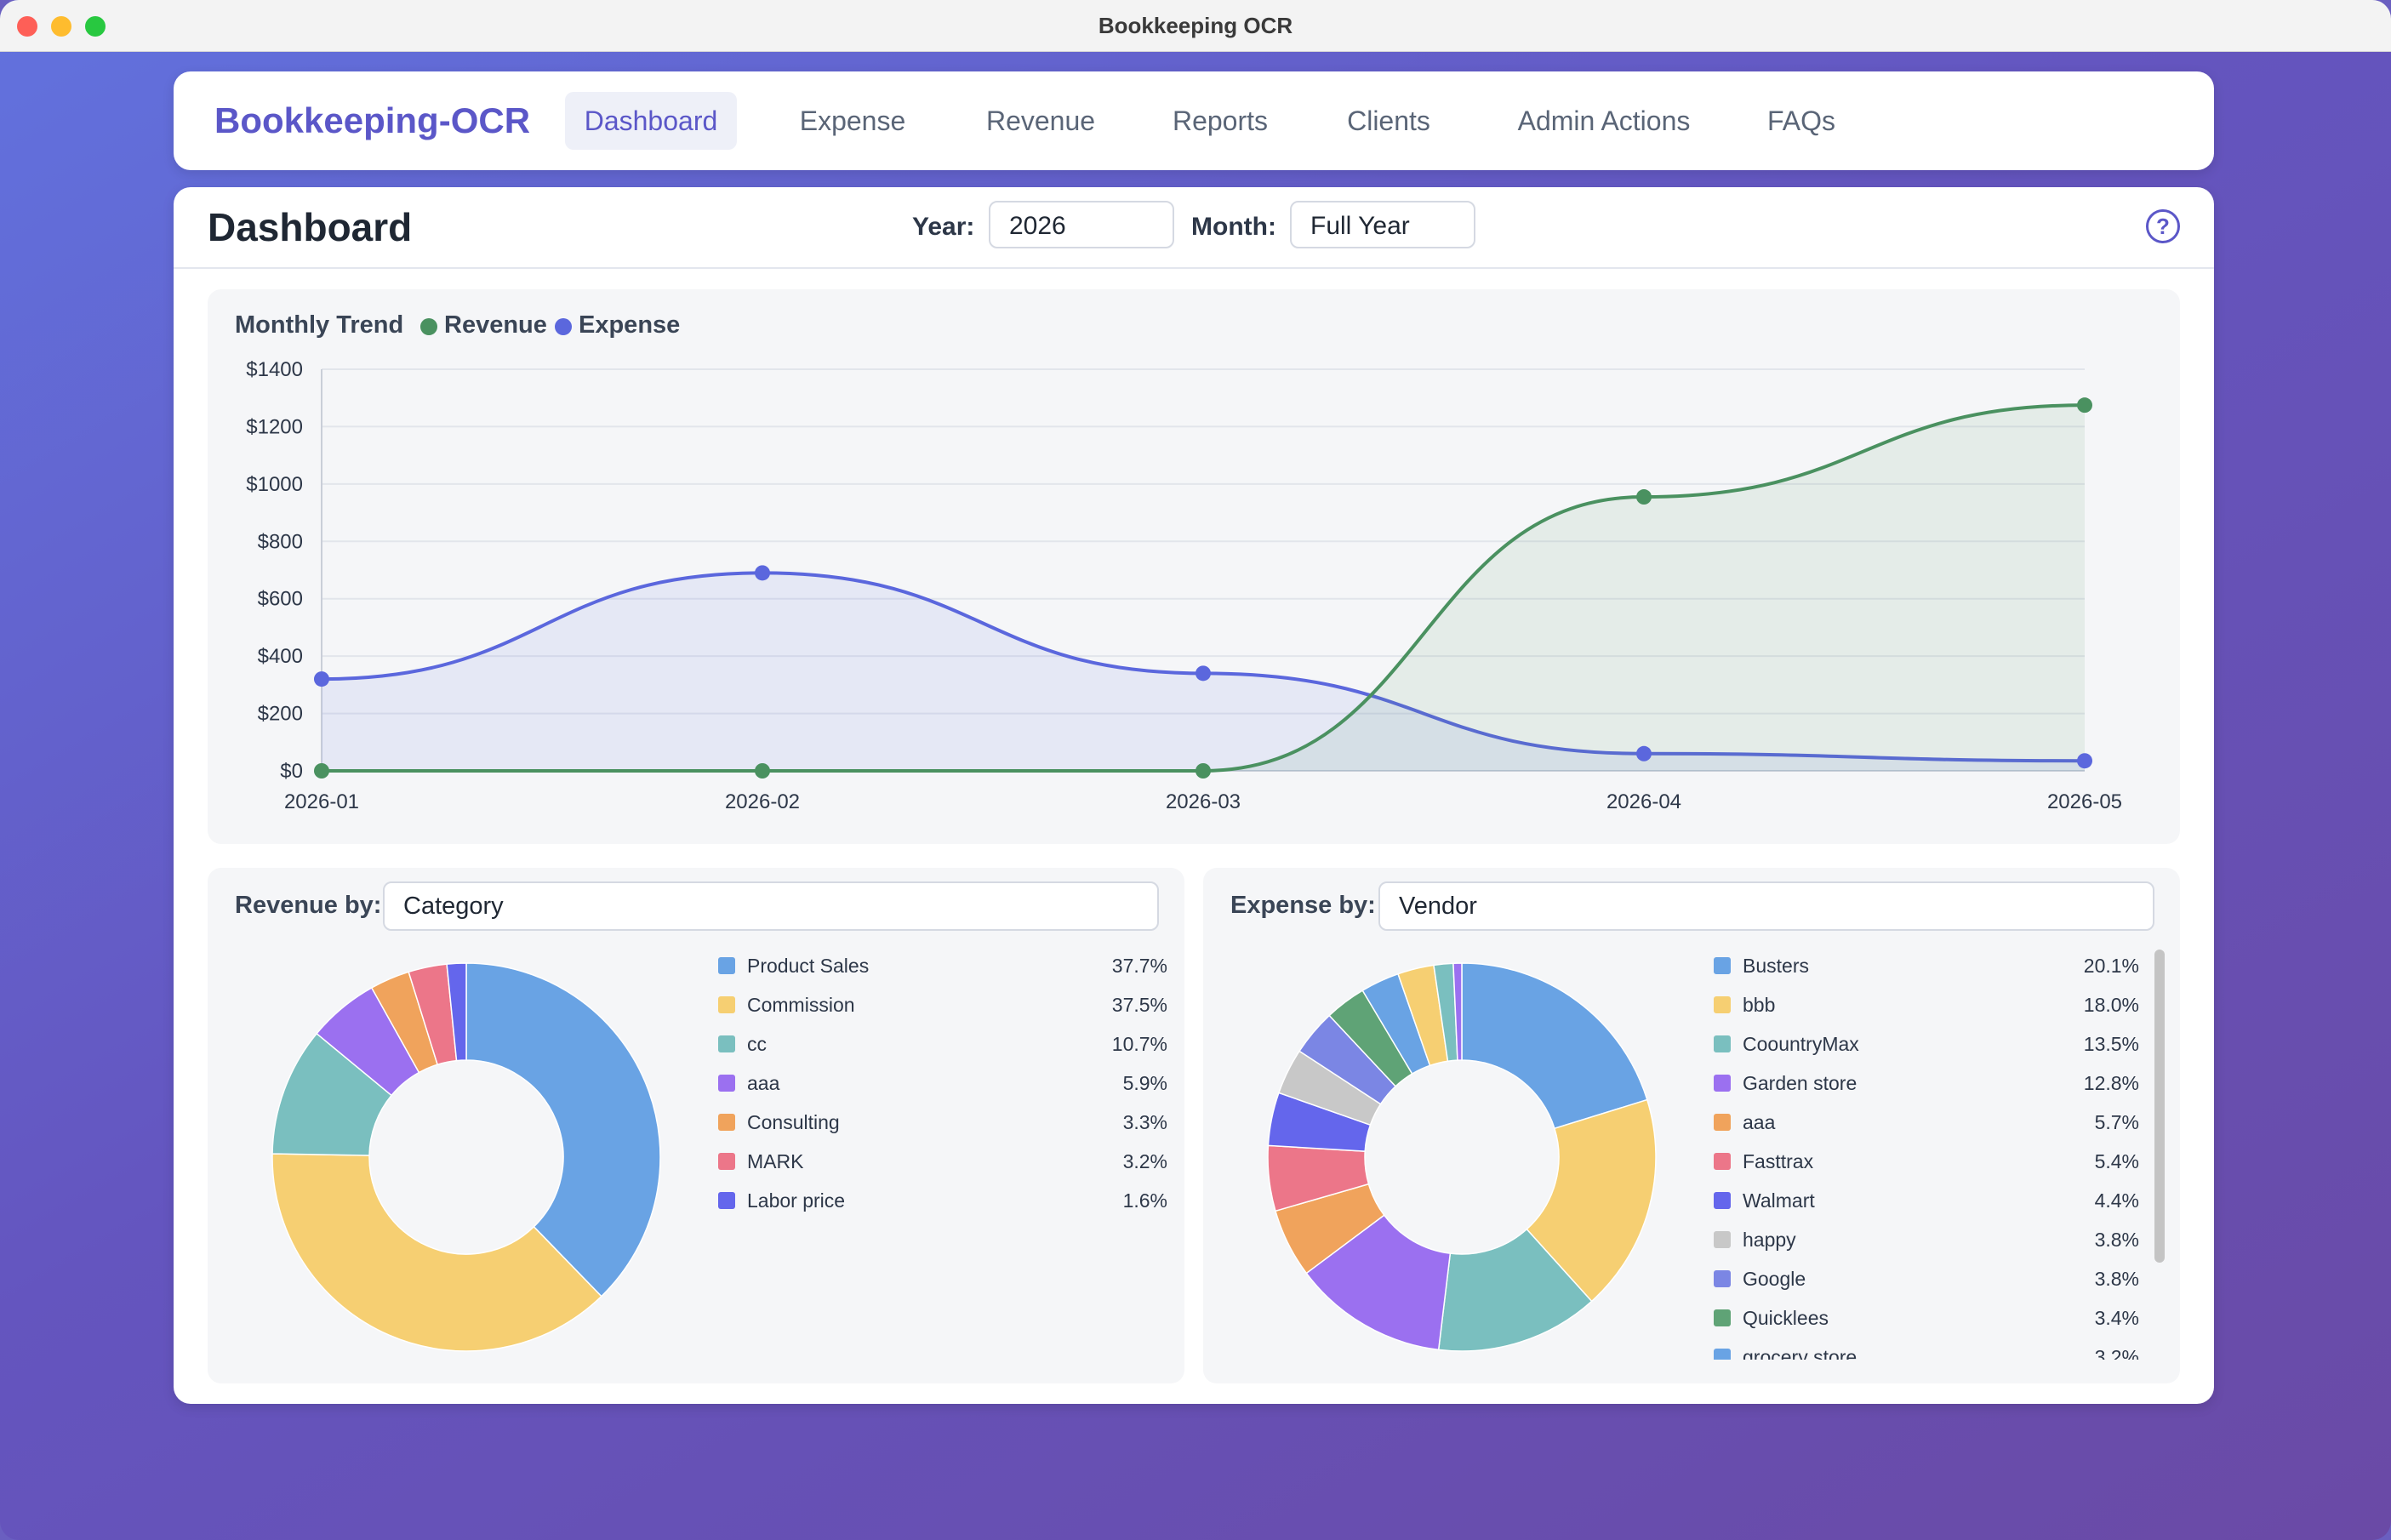 The width and height of the screenshot is (2391, 1540). Describe the element at coordinates (942, 1200) in the screenshot. I see `legend-item: Labor price 1.6%` at that location.